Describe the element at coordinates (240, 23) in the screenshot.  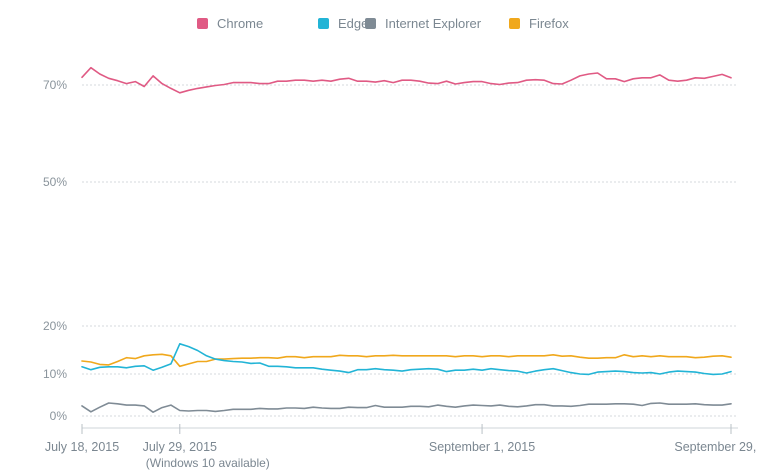
I see `legend-label: Chrome` at that location.